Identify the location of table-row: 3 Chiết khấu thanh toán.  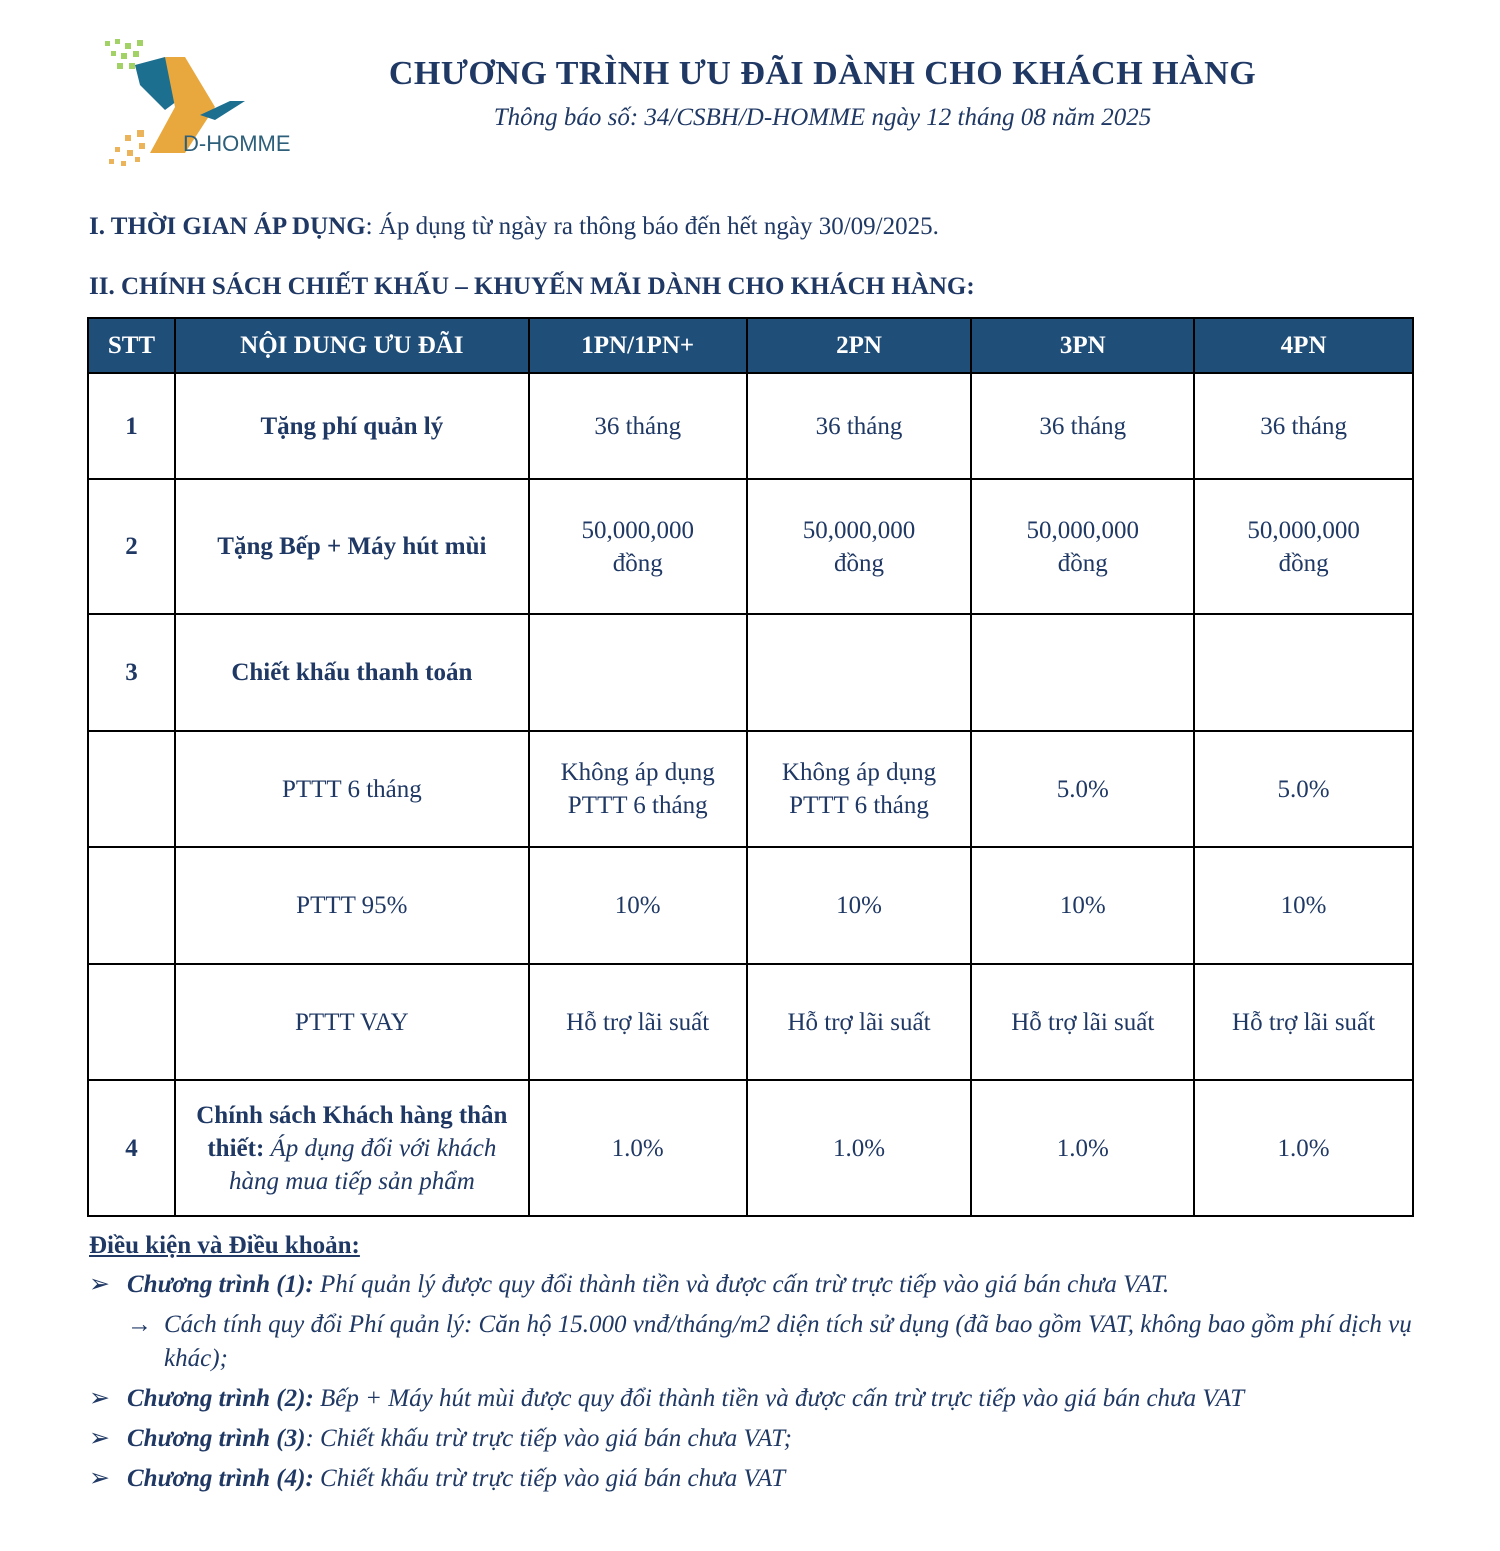
(750, 672).